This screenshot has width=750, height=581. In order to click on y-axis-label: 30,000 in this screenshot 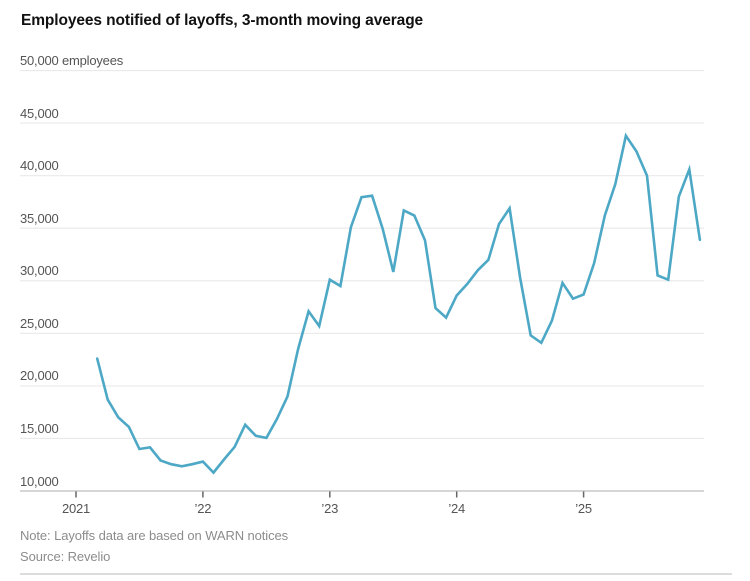, I will do `click(39, 271)`.